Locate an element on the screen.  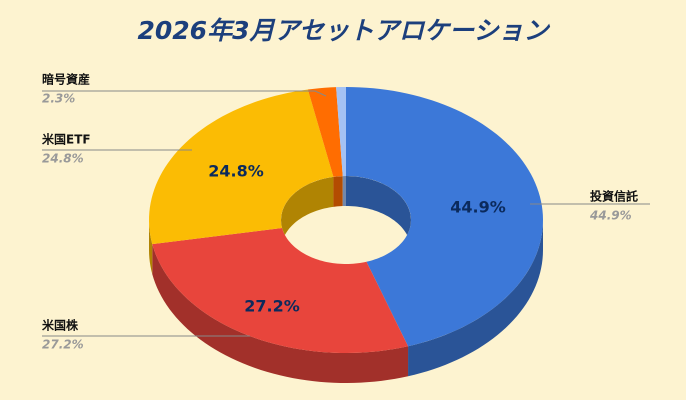
label-category: 米国株 is located at coordinates (60, 325).